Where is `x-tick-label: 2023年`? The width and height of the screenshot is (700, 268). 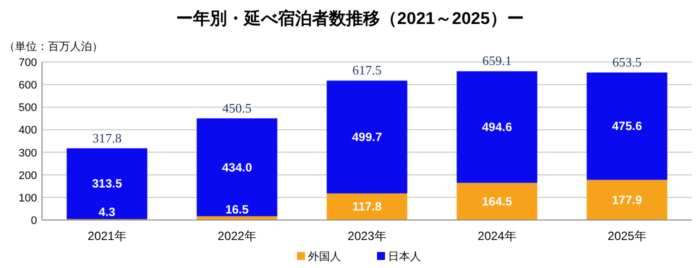 x-tick-label: 2023年 is located at coordinates (367, 236).